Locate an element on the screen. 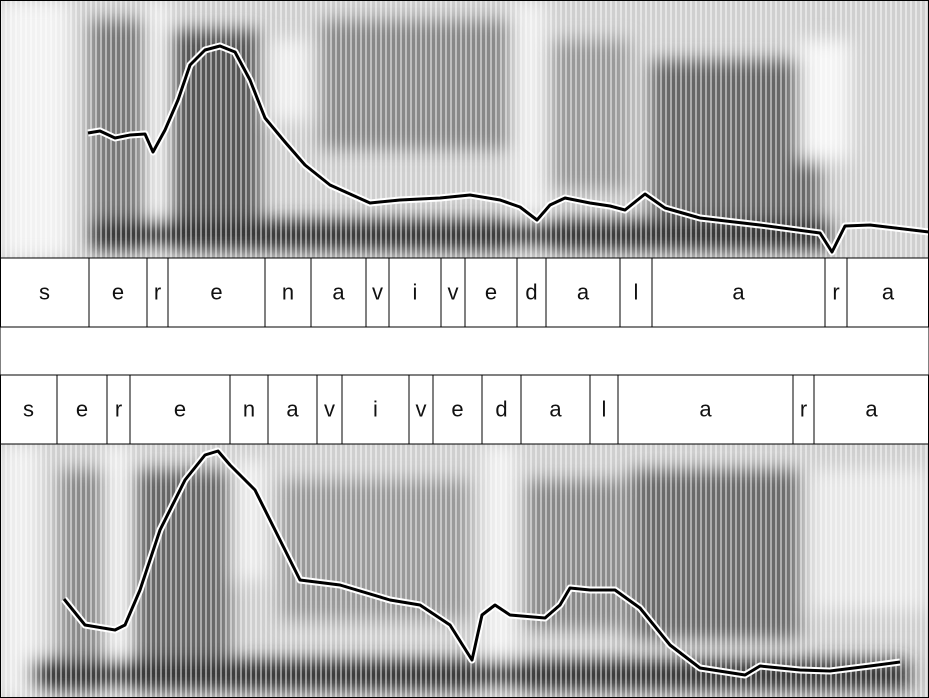  tier-box is located at coordinates (464, 409).